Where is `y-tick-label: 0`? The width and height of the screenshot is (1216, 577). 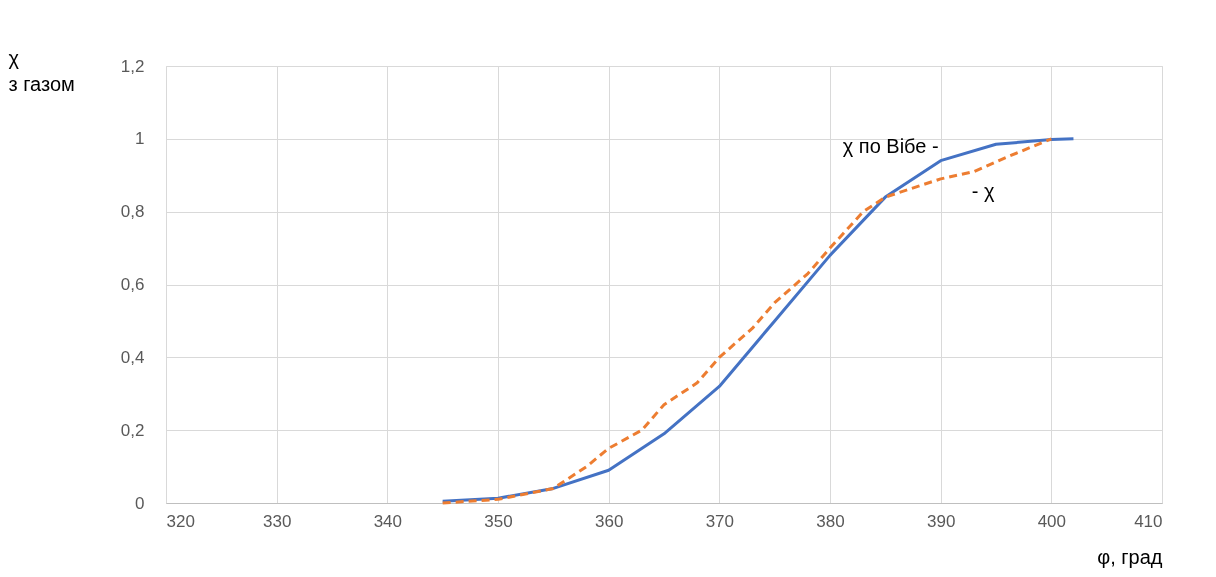 y-tick-label: 0 is located at coordinates (140, 503).